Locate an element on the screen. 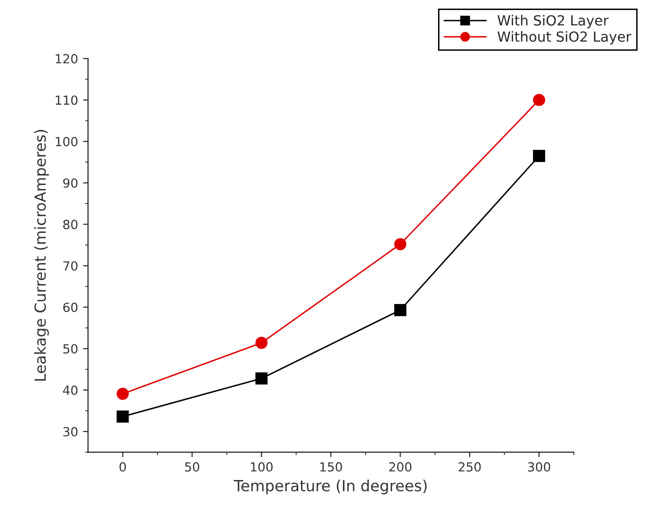  y-tick-label: 30 is located at coordinates (70, 431).